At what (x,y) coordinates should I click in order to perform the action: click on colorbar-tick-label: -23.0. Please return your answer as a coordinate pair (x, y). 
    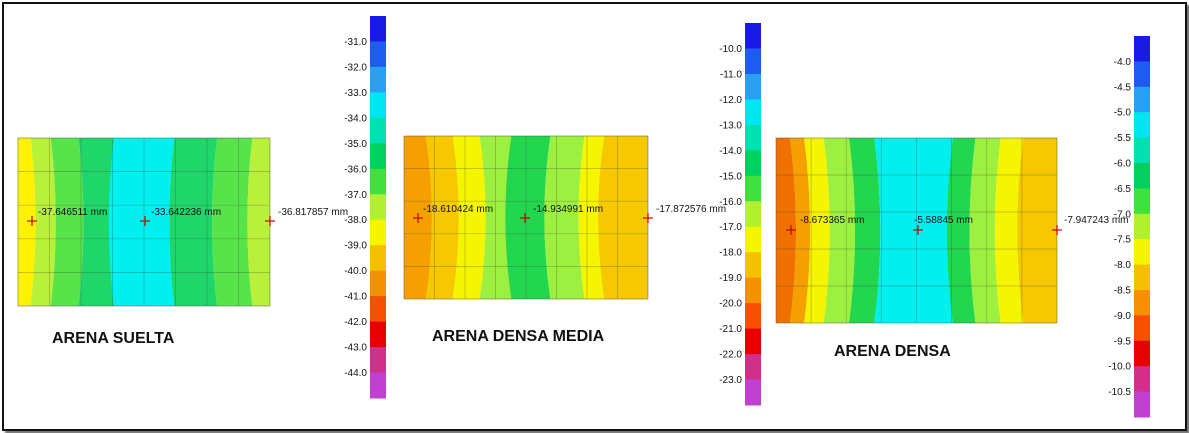
    Looking at the image, I should click on (730, 380).